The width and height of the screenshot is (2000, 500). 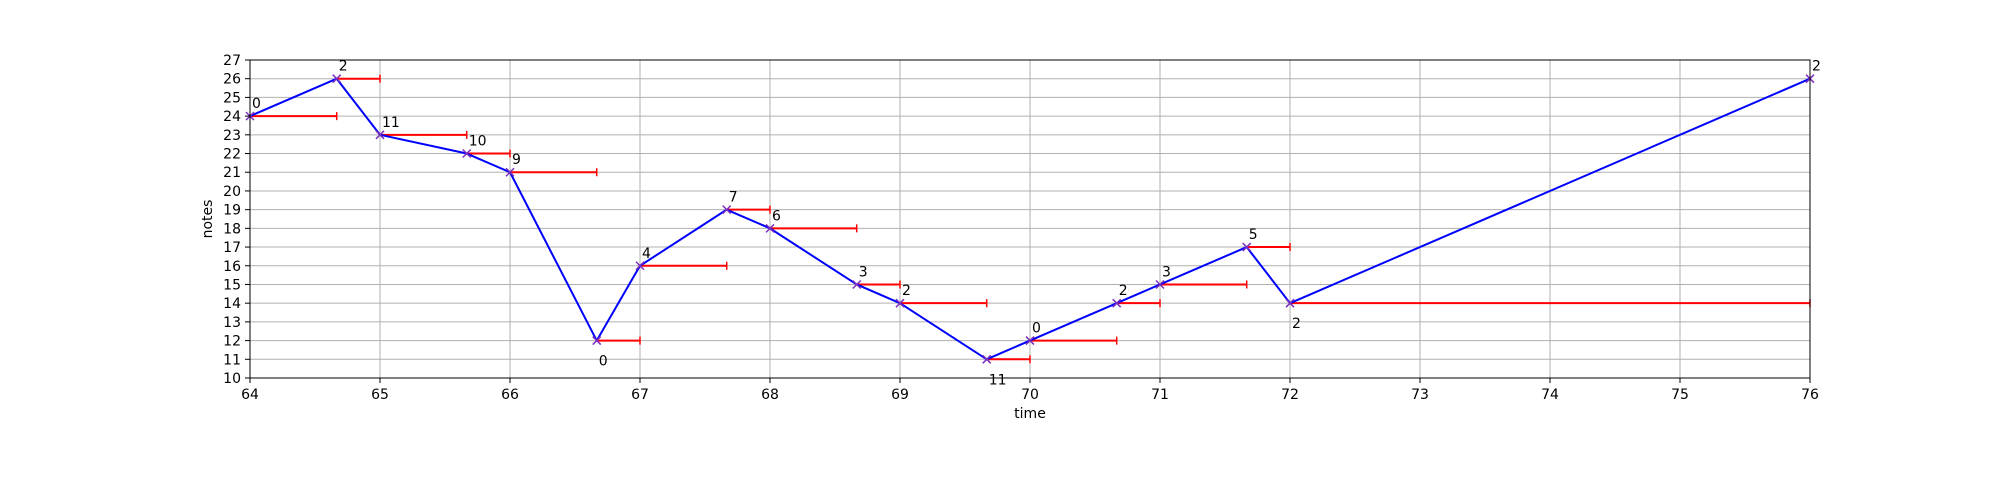 I want to click on y-axis-label: notes, so click(x=208, y=219).